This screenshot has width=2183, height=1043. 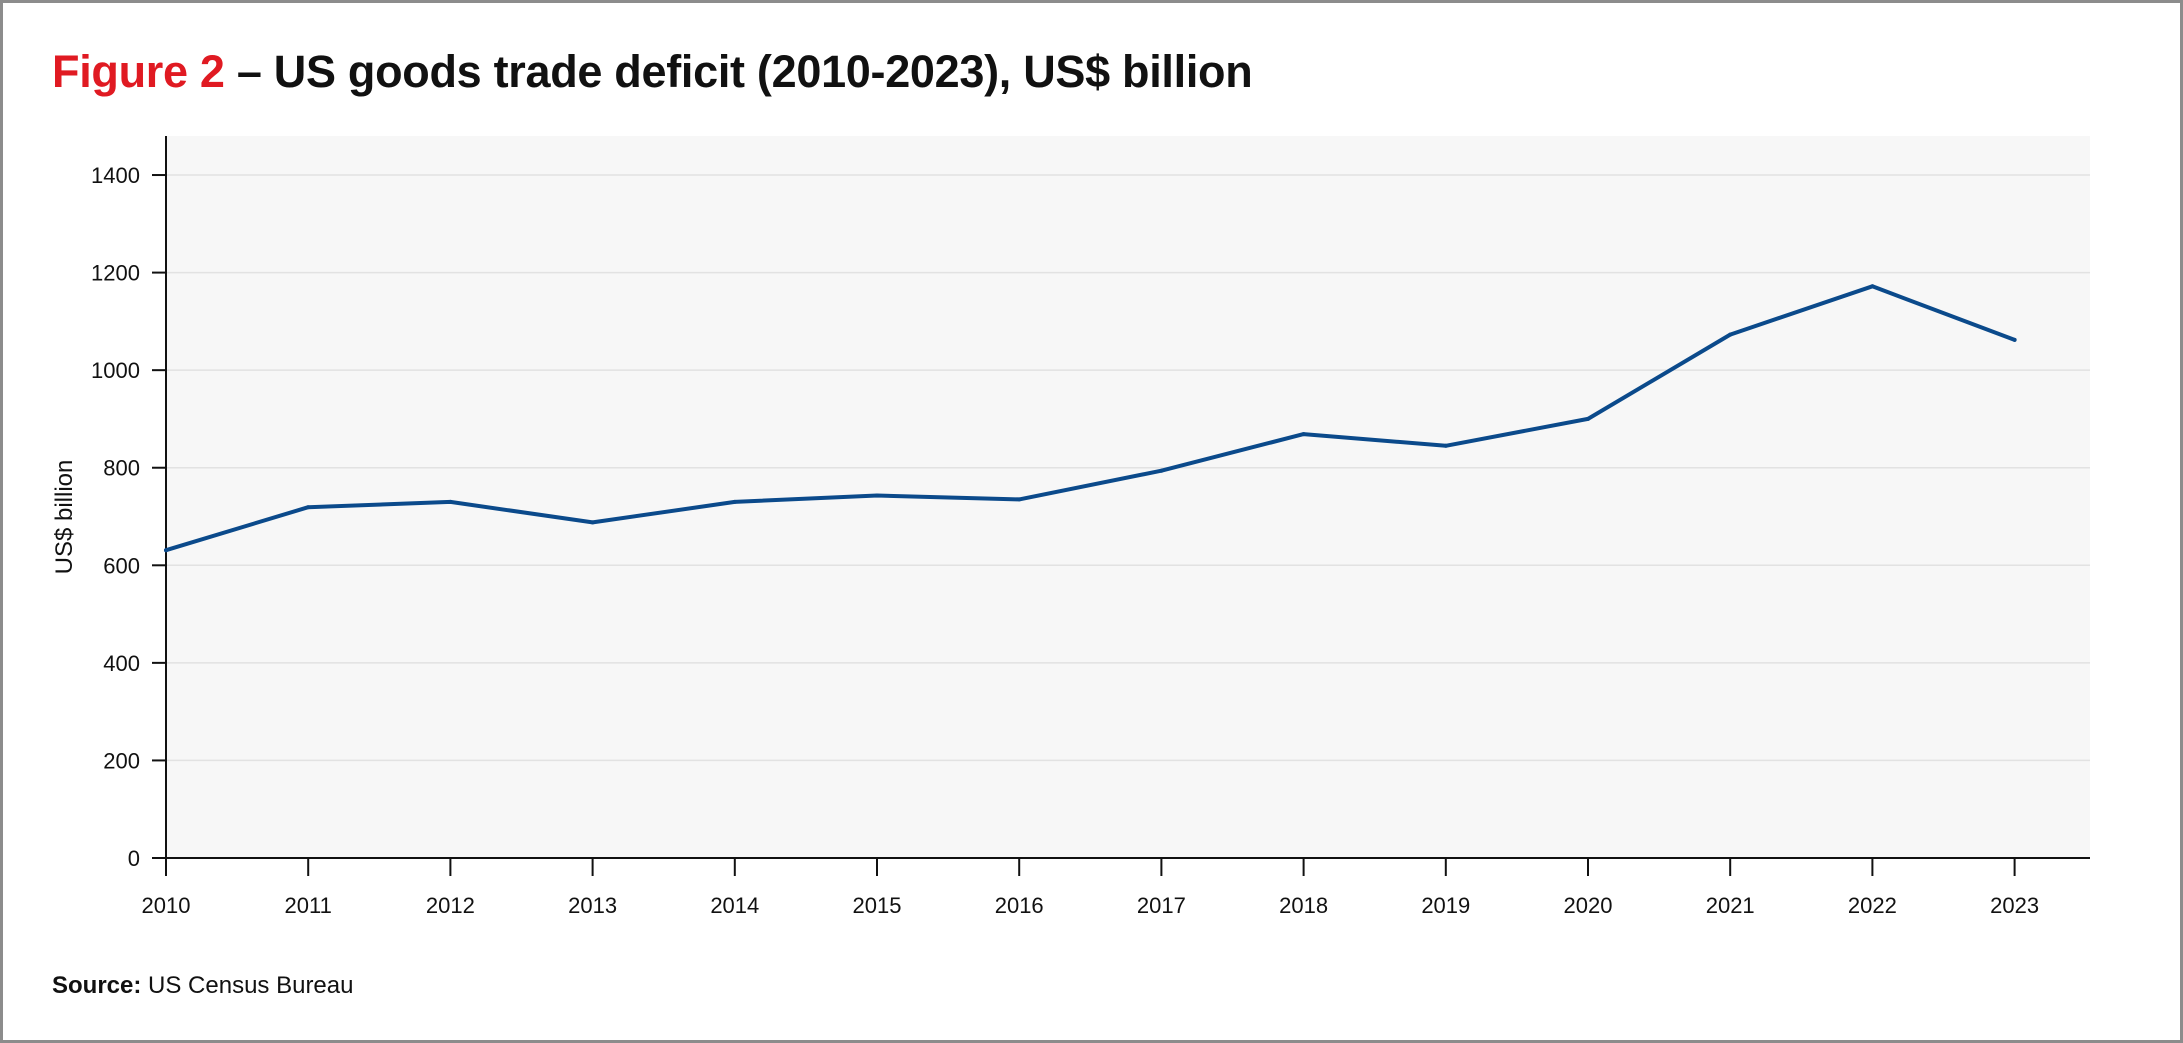 I want to click on y-tick-label: 0, so click(x=134, y=858).